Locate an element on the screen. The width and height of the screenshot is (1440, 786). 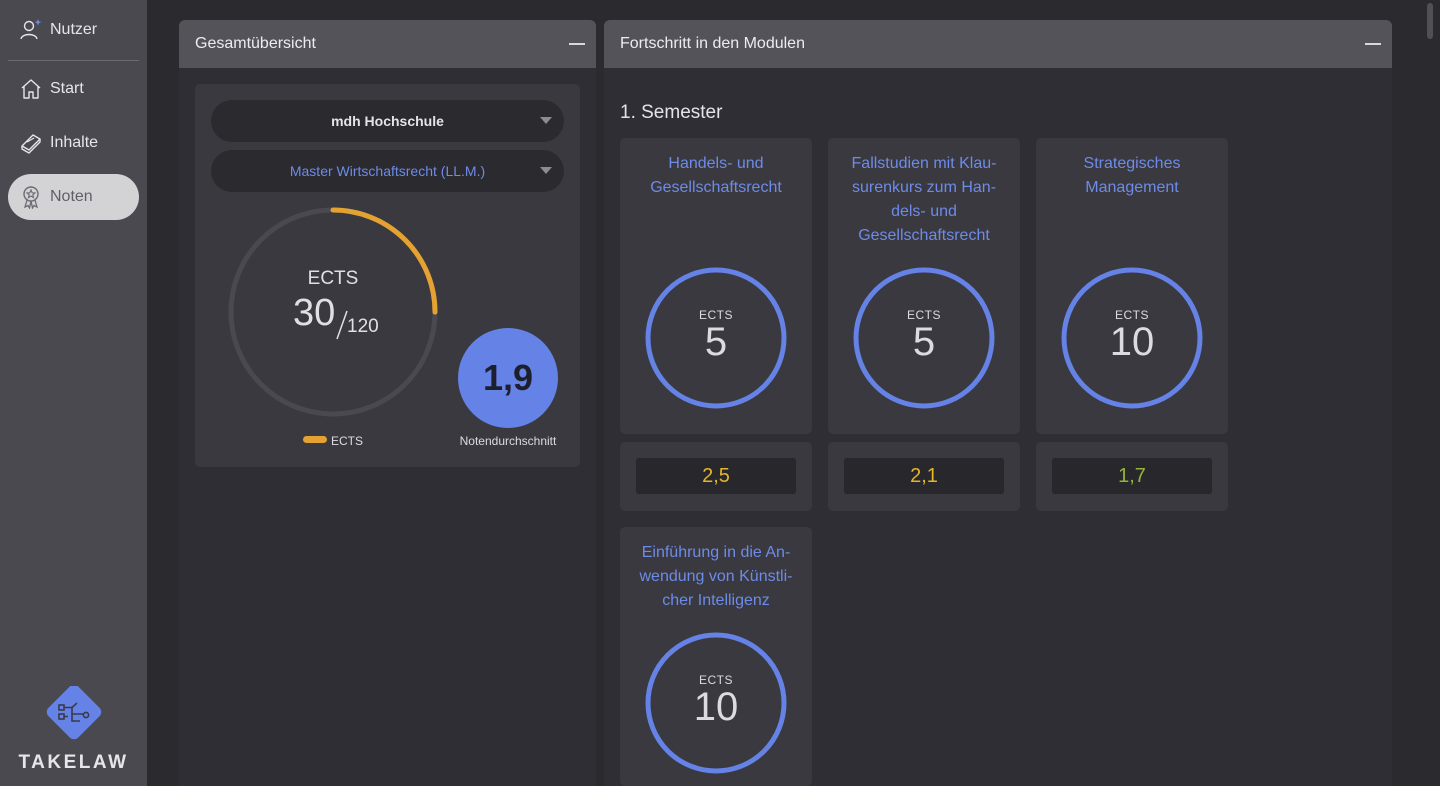
program-select: Master Wirtschaftsrecht (LL.M.) is located at coordinates (387, 171).